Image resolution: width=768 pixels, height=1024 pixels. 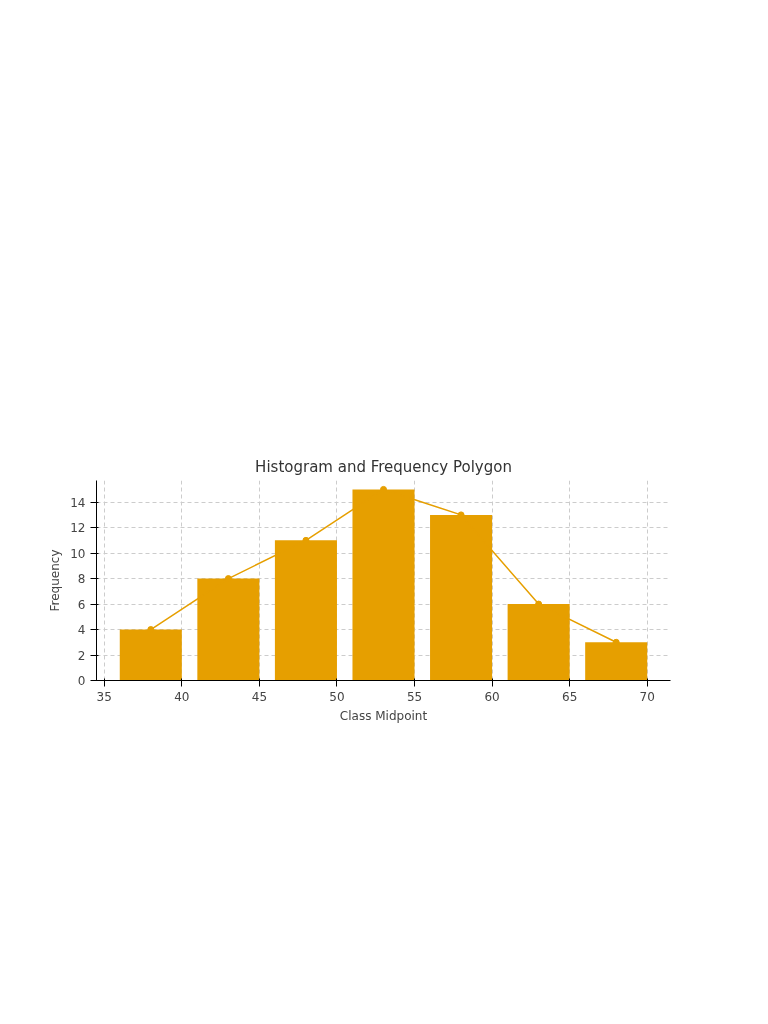 I want to click on y-tick-label: 10, so click(x=78, y=553).